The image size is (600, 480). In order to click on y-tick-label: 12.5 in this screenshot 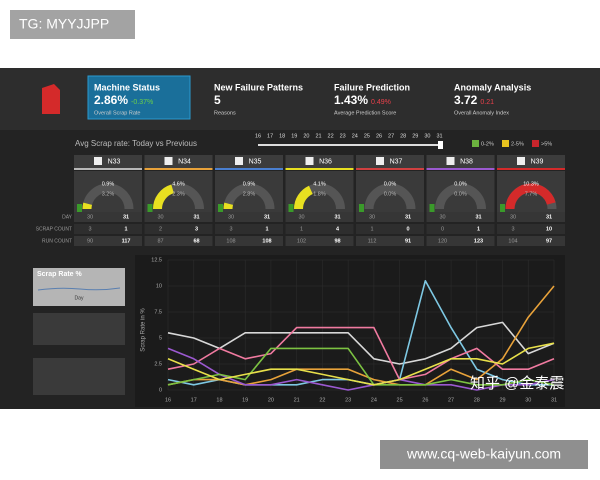, I will do `click(156, 260)`.